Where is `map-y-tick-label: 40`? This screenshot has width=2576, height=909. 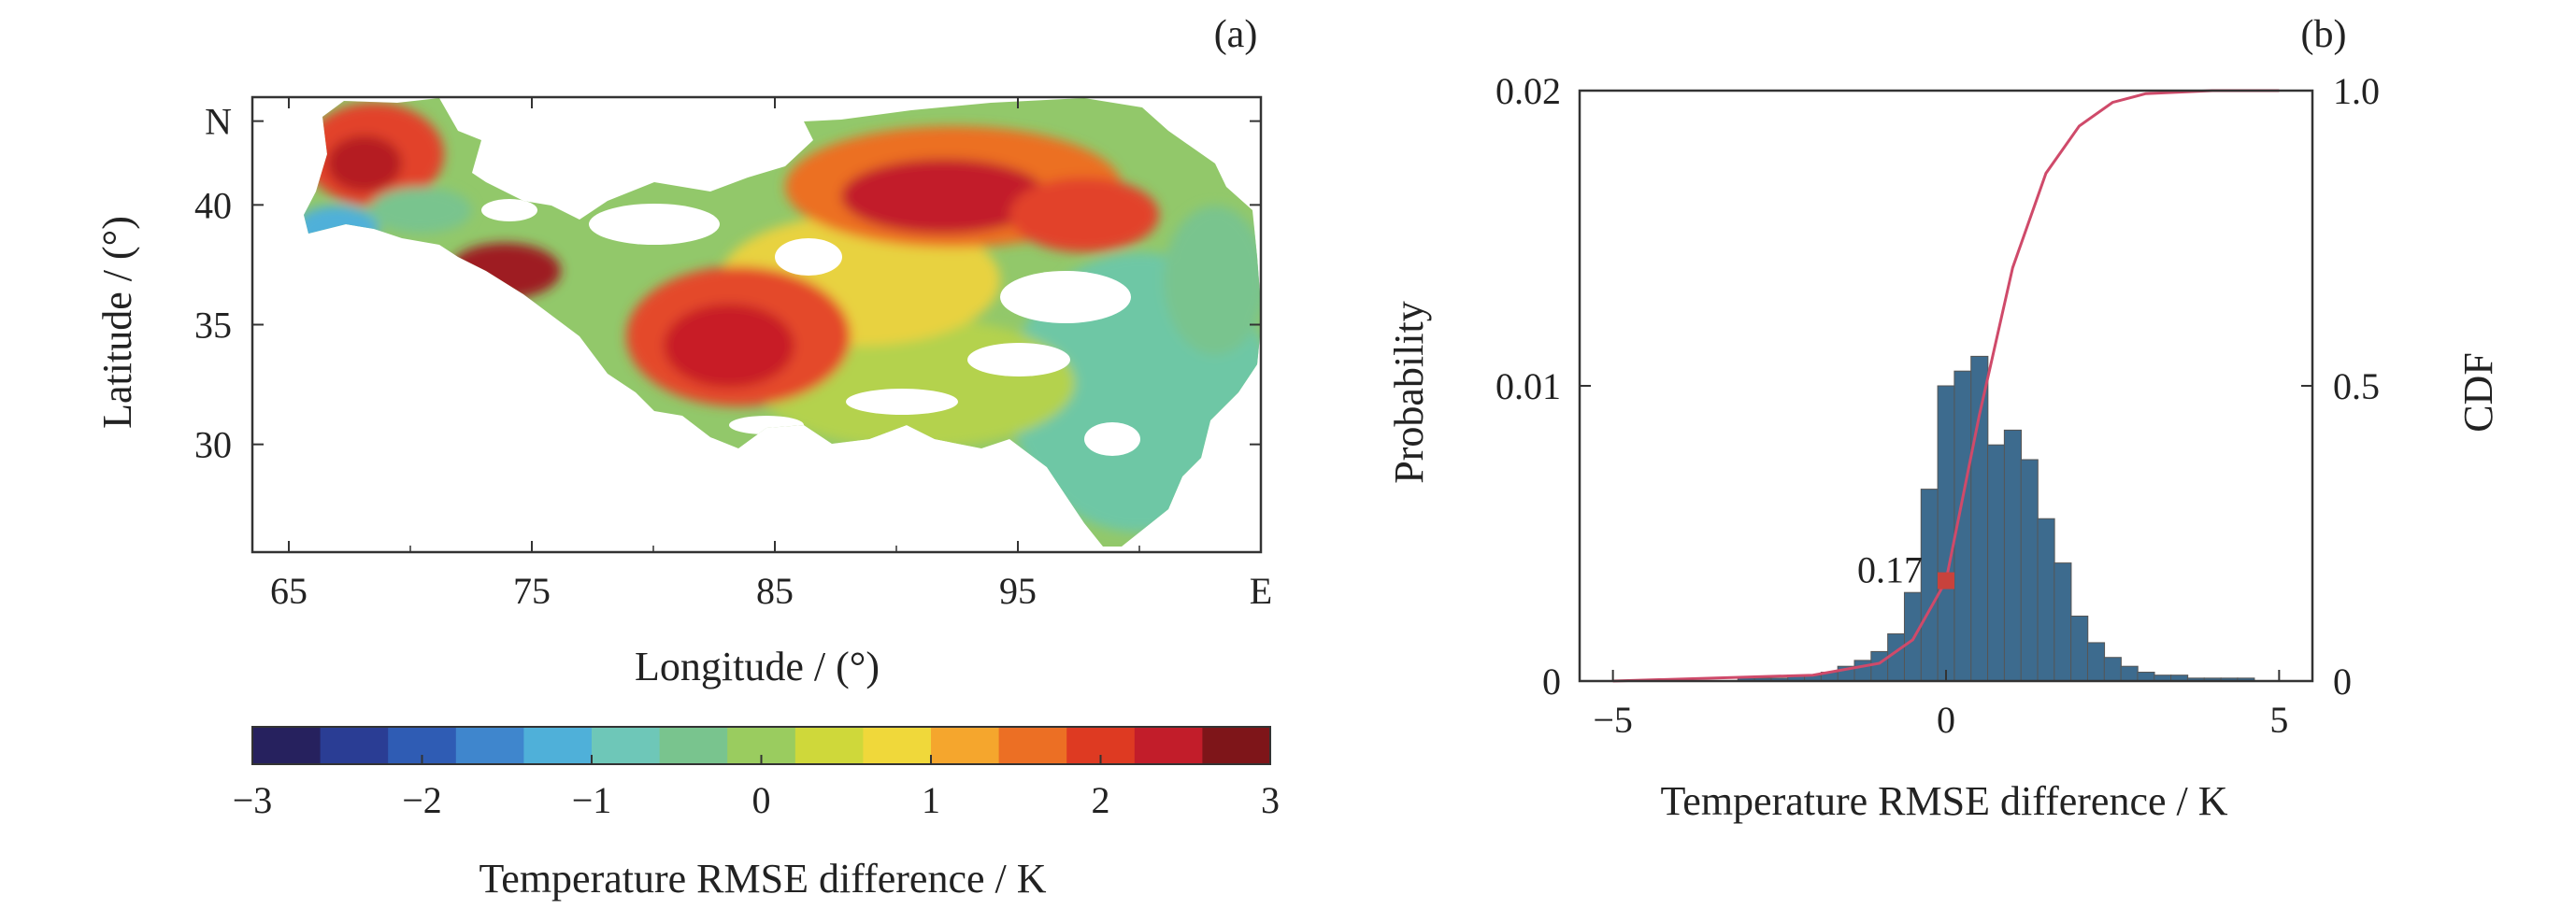
map-y-tick-label: 40 is located at coordinates (213, 205).